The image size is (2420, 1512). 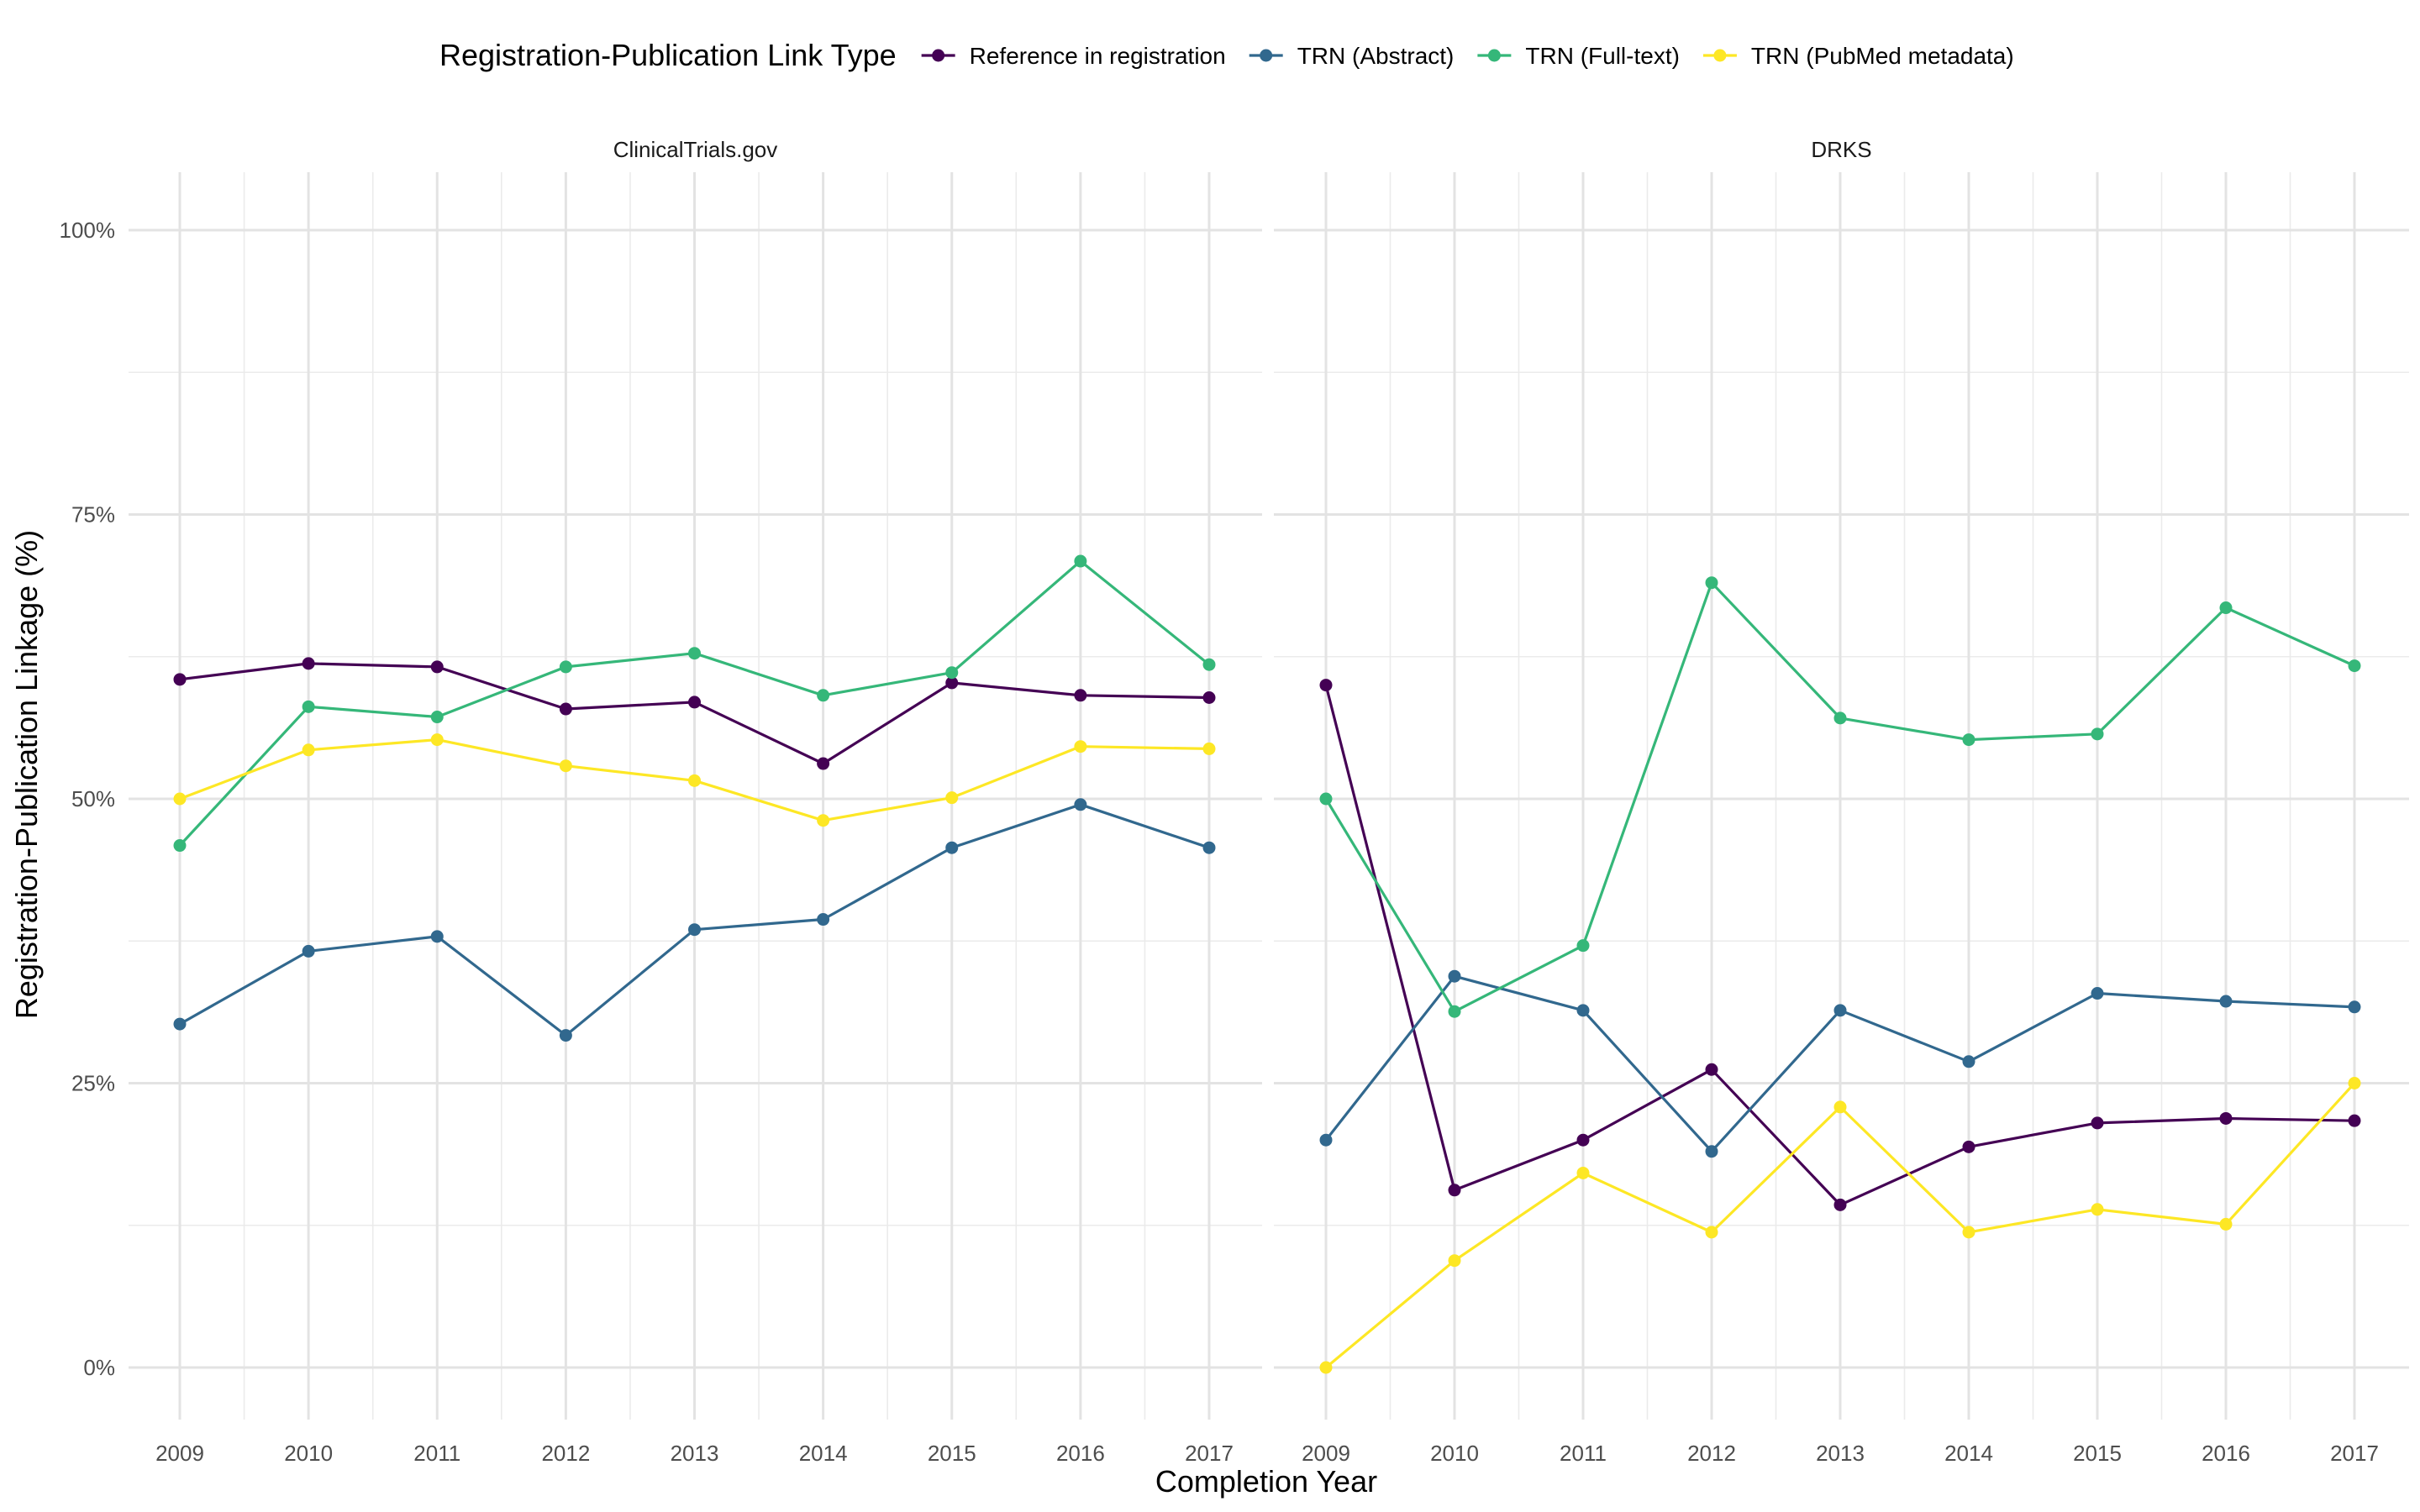 What do you see at coordinates (93, 1083) in the screenshot?
I see `y-tick-label: 25%` at bounding box center [93, 1083].